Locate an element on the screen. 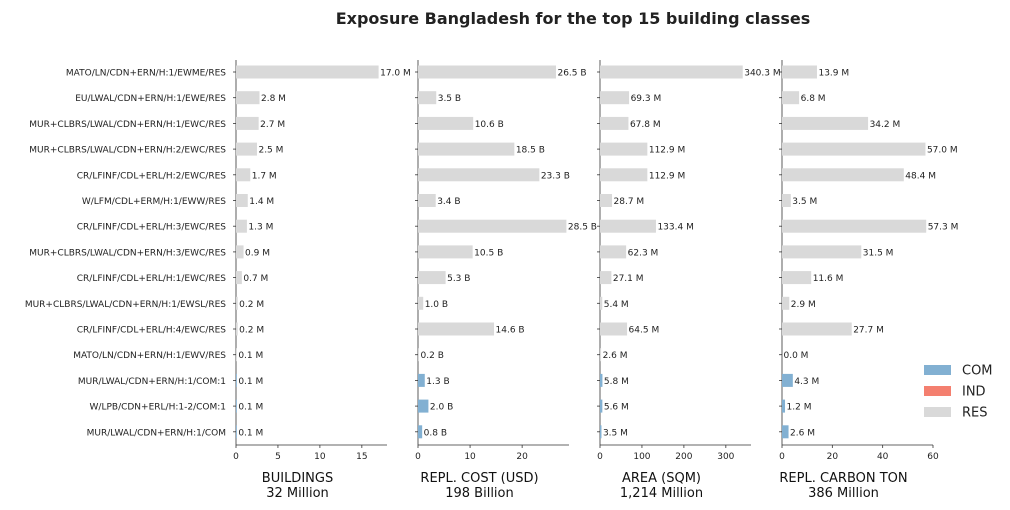 The image size is (1010, 510). category-label: W/LFM/CDL+ERM/H:1/EWW/RES is located at coordinates (154, 202).